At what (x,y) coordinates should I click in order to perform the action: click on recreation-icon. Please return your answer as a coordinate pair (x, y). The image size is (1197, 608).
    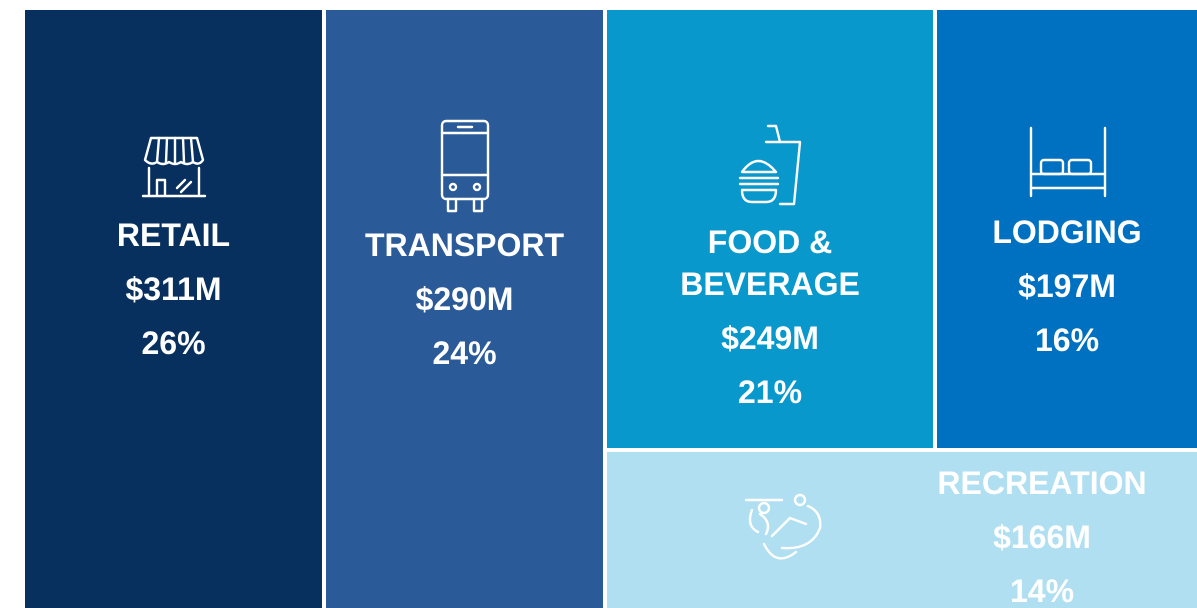
    Looking at the image, I should click on (783, 526).